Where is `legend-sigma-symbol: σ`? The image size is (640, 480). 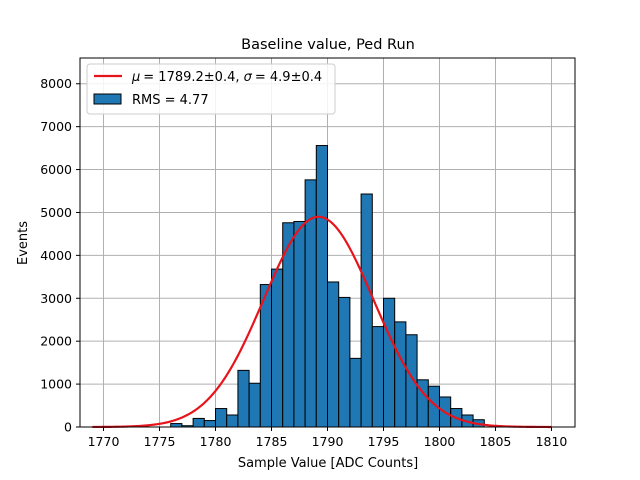 legend-sigma-symbol: σ is located at coordinates (248, 77).